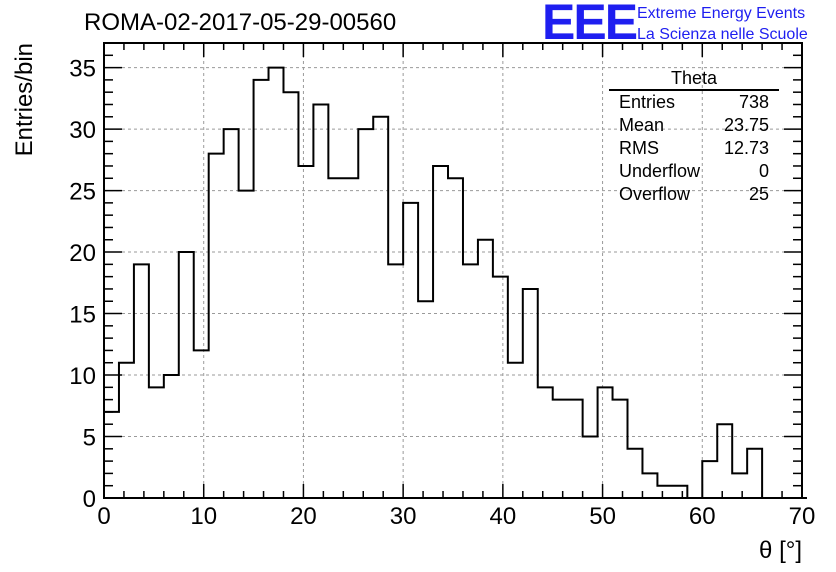 This screenshot has height=572, width=836. I want to click on chart-title: ROMA-02-2017-05-29-00560, so click(240, 22).